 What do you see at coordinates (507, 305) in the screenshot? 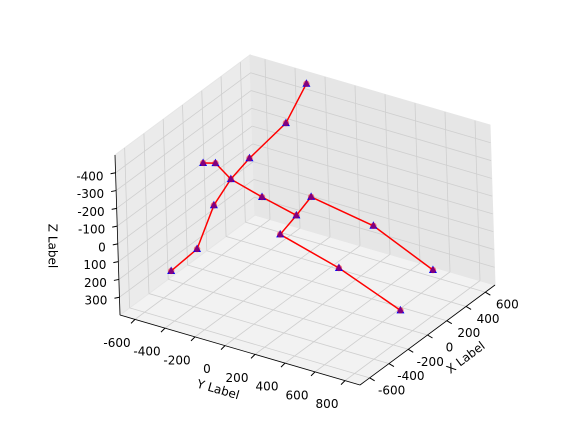
I see `x-tick-label: 600` at bounding box center [507, 305].